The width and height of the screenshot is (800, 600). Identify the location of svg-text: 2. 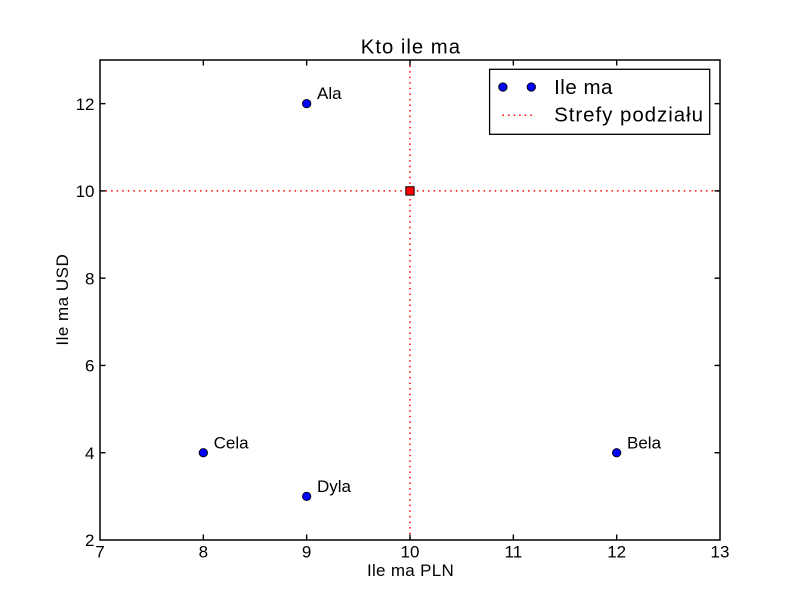
(89, 540).